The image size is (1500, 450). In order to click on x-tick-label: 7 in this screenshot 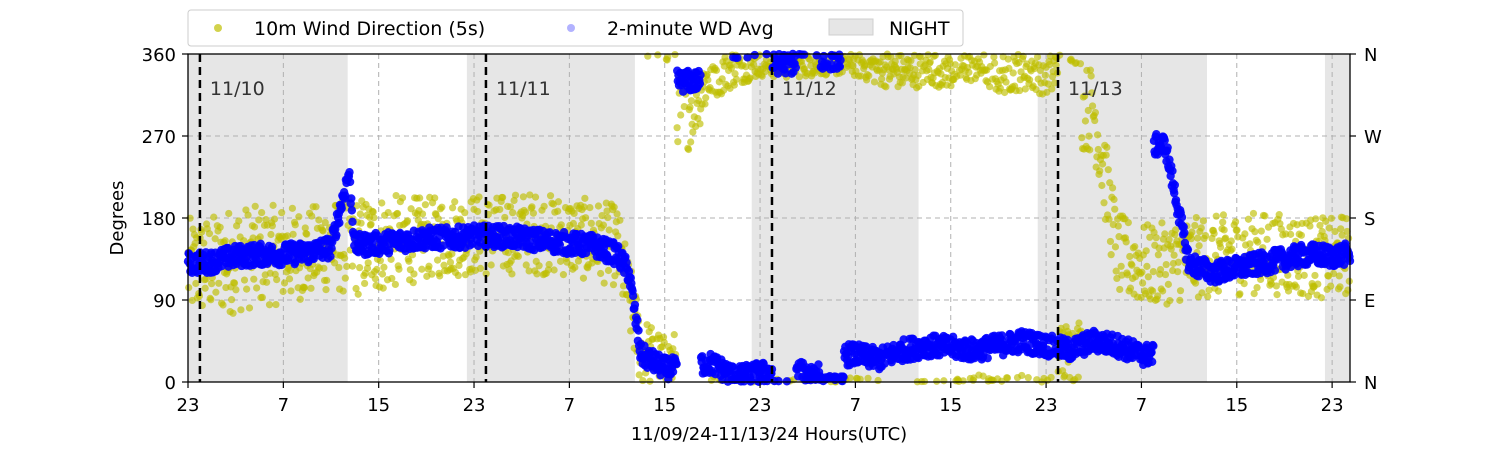, I will do `click(1141, 405)`.